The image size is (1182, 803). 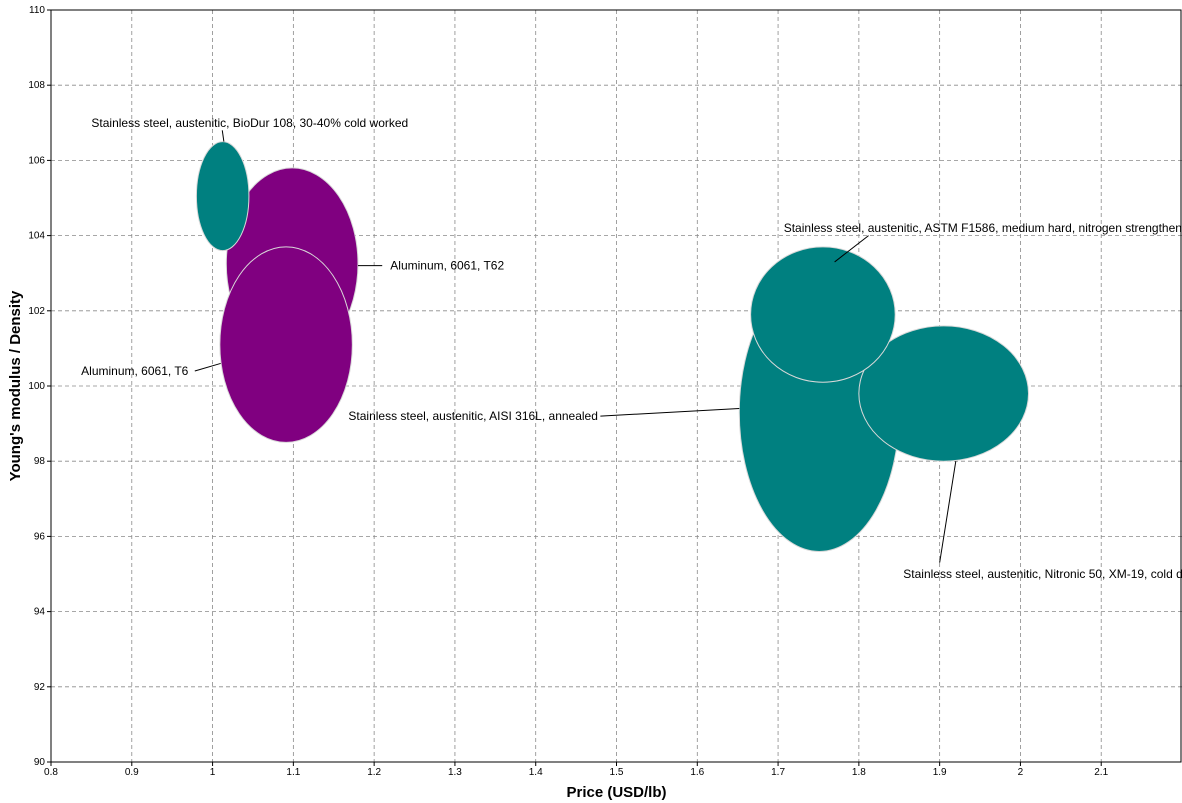 What do you see at coordinates (134, 371) in the screenshot?
I see `material-label: Aluminum, 6061, T6` at bounding box center [134, 371].